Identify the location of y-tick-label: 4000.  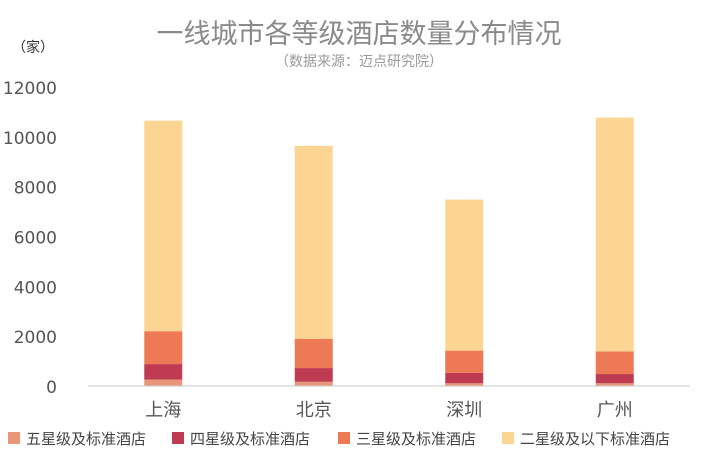
(35, 288).